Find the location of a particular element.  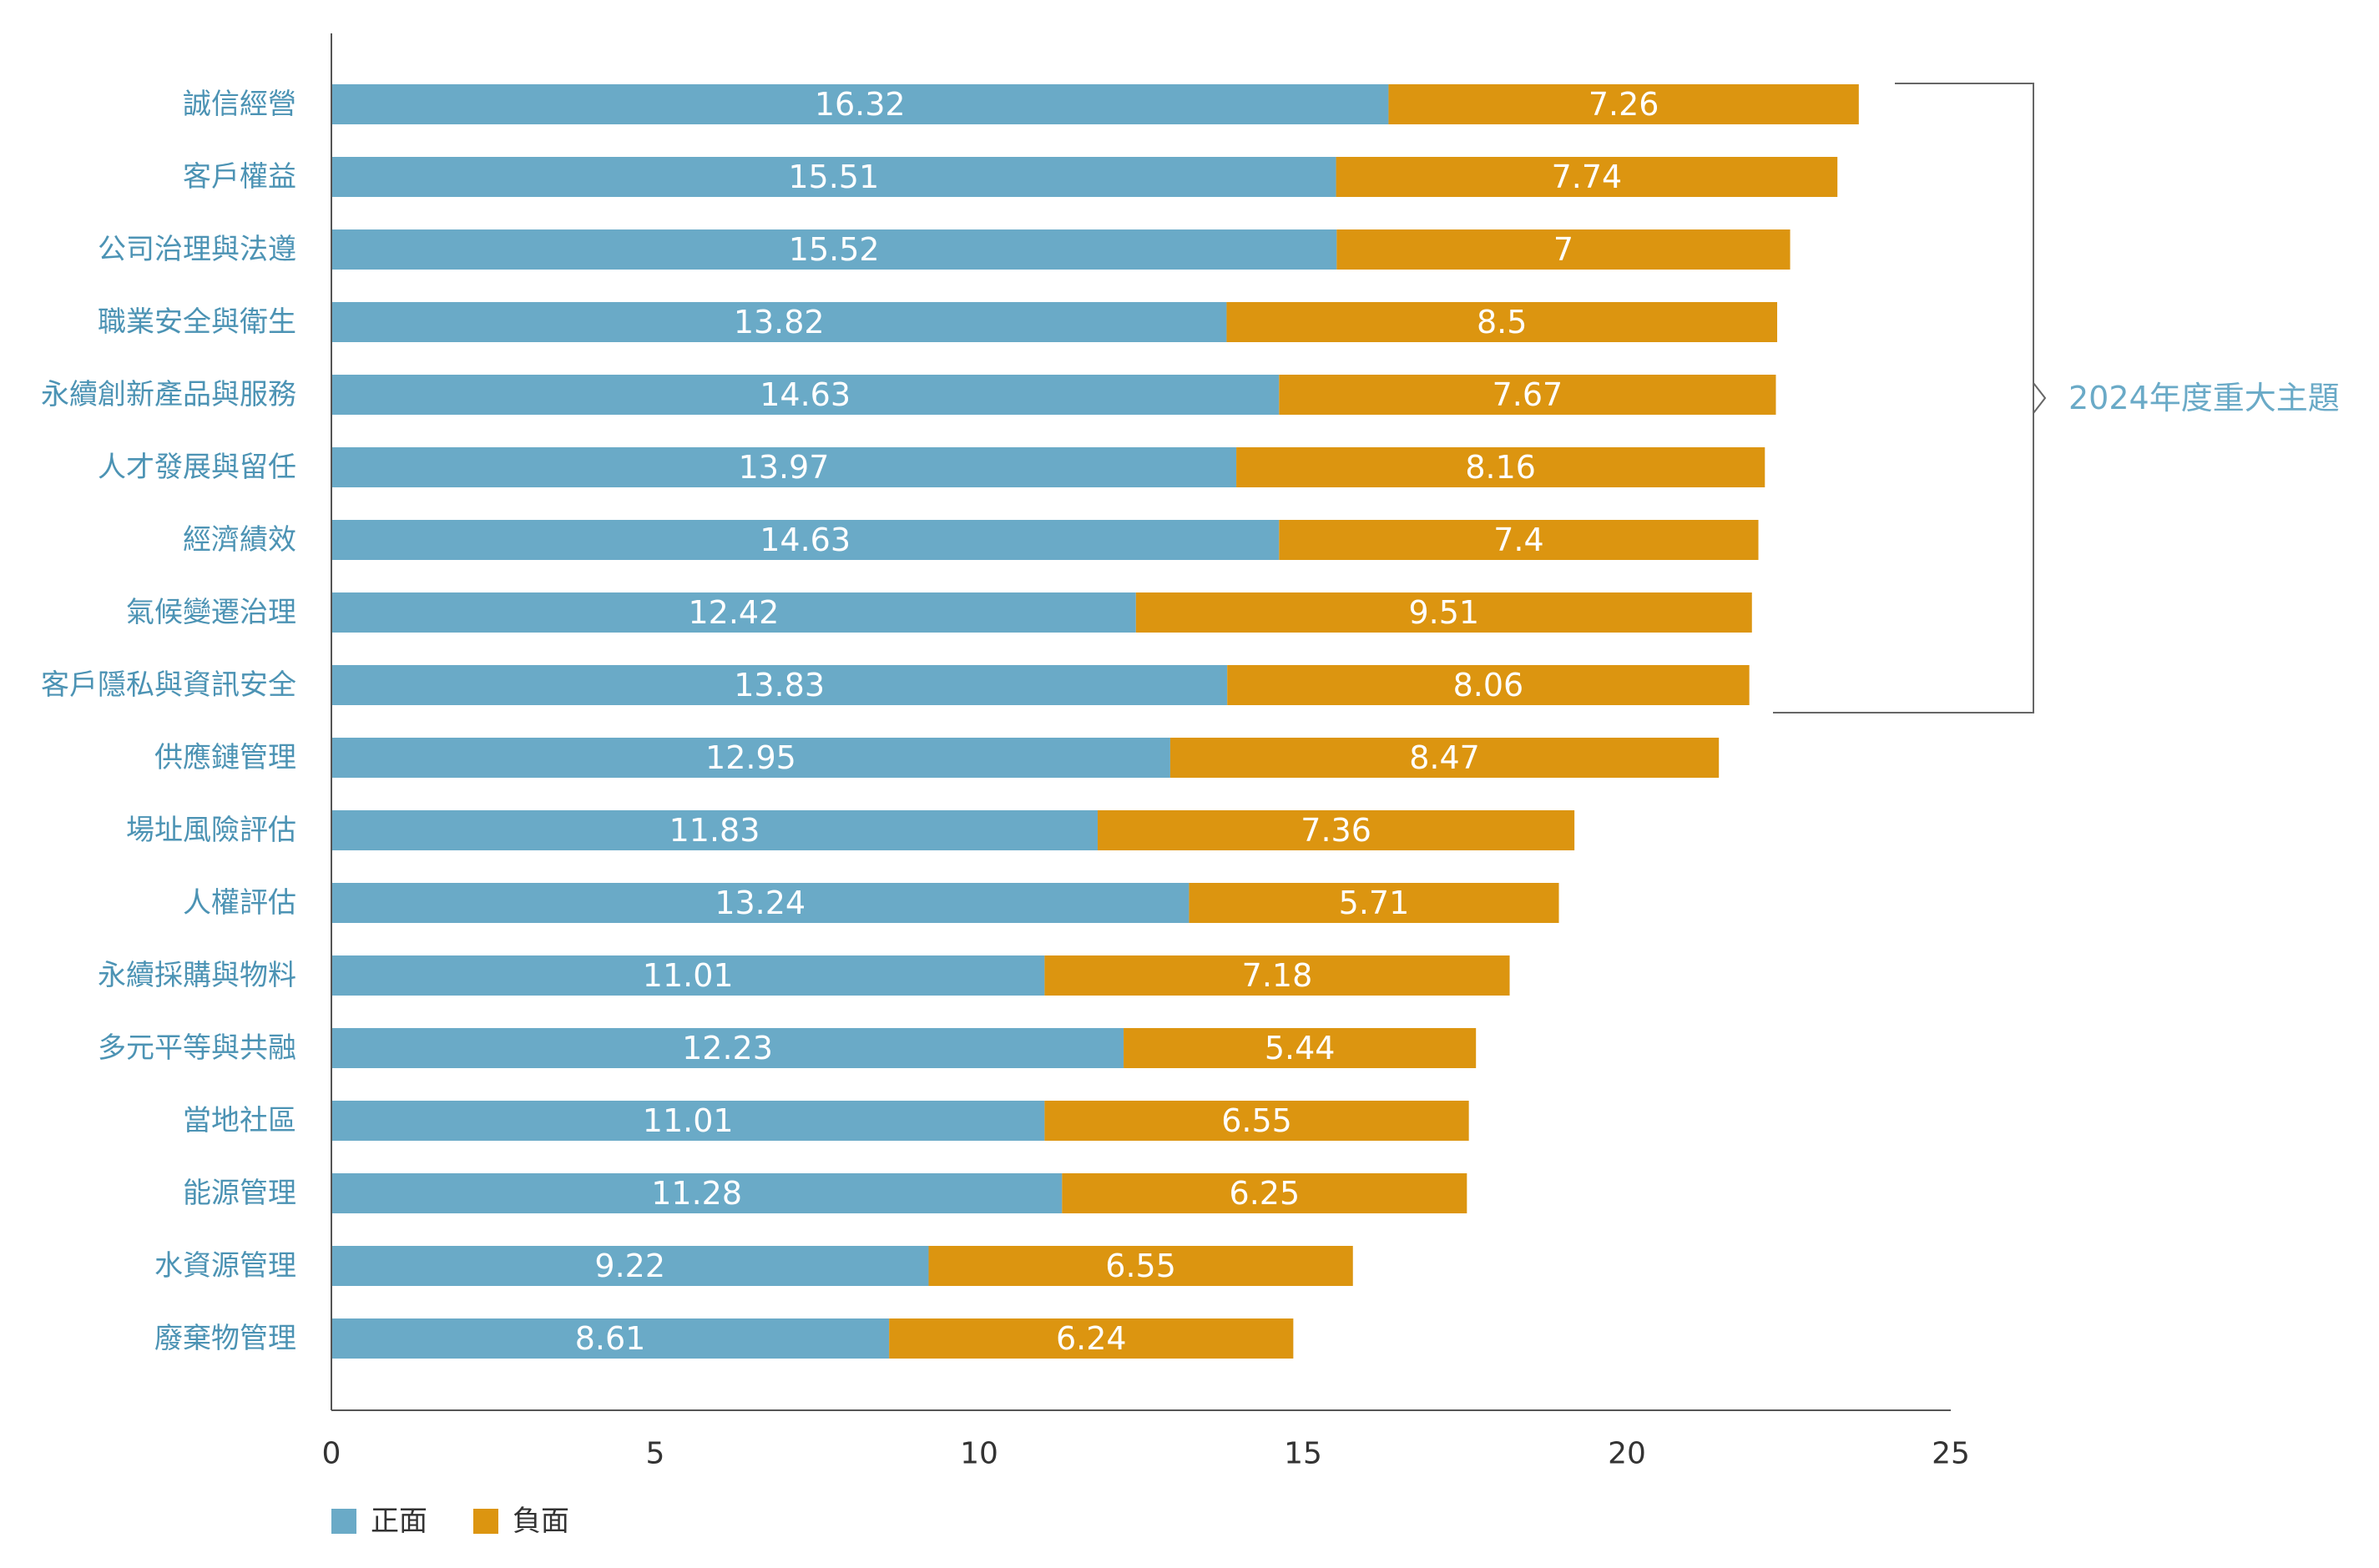

x-tick-label: 20 is located at coordinates (1627, 1454).